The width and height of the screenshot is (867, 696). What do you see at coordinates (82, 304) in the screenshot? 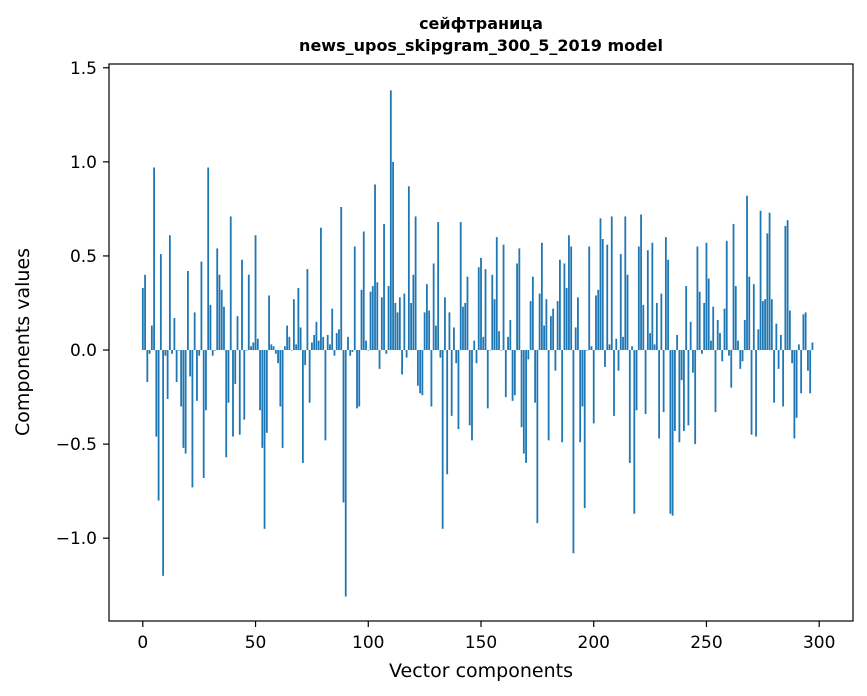
I see `y-axis-ticks: −1.0 −0.5 0.0 0.5 1.0 1.5` at bounding box center [82, 304].